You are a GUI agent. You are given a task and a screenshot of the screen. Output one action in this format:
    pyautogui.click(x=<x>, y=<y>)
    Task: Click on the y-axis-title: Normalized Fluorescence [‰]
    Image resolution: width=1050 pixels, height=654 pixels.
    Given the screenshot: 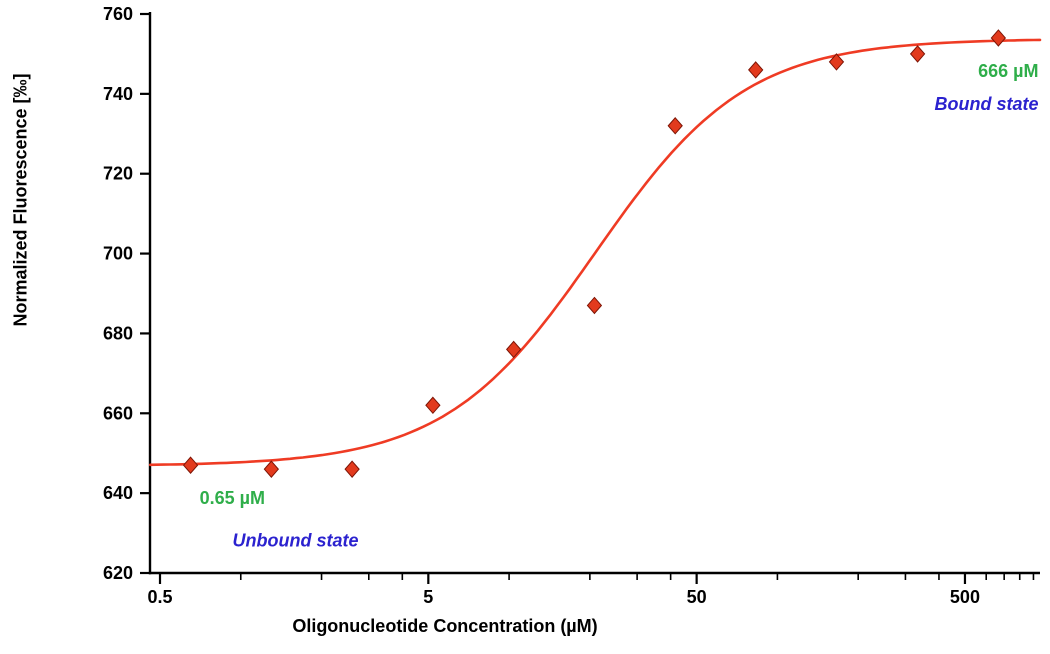 What is the action you would take?
    pyautogui.click(x=20, y=200)
    